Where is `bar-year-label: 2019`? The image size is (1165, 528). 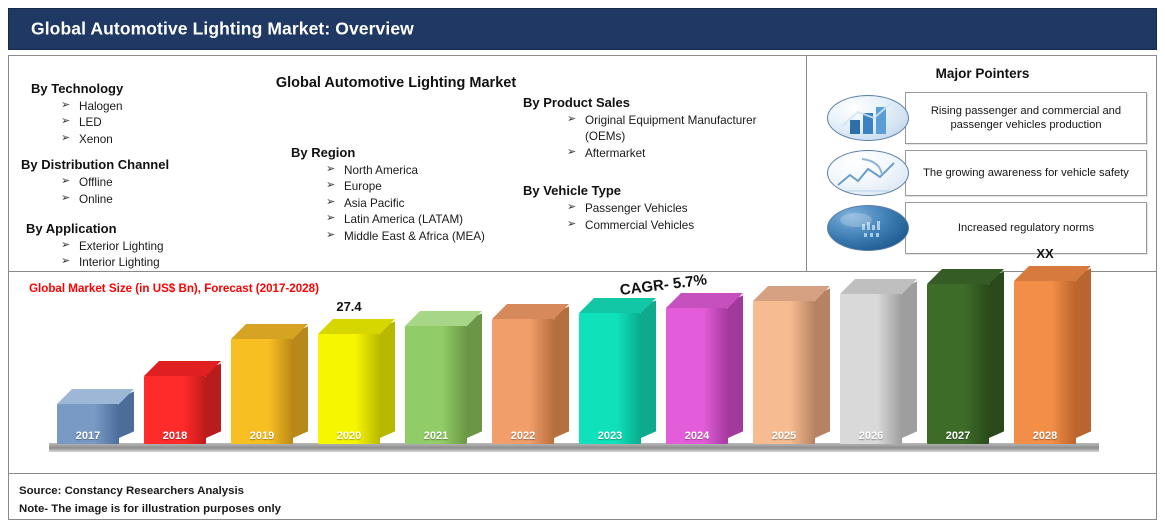
bar-year-label: 2019 is located at coordinates (262, 436).